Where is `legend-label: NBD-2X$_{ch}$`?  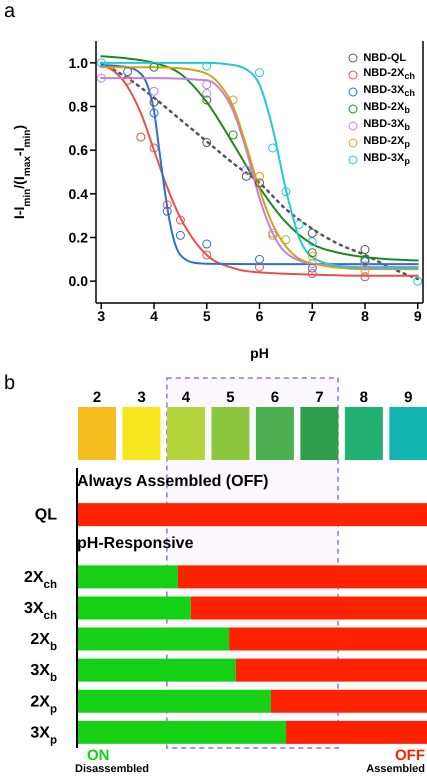 legend-label: NBD-2X$_{ch}$ is located at coordinates (389, 74).